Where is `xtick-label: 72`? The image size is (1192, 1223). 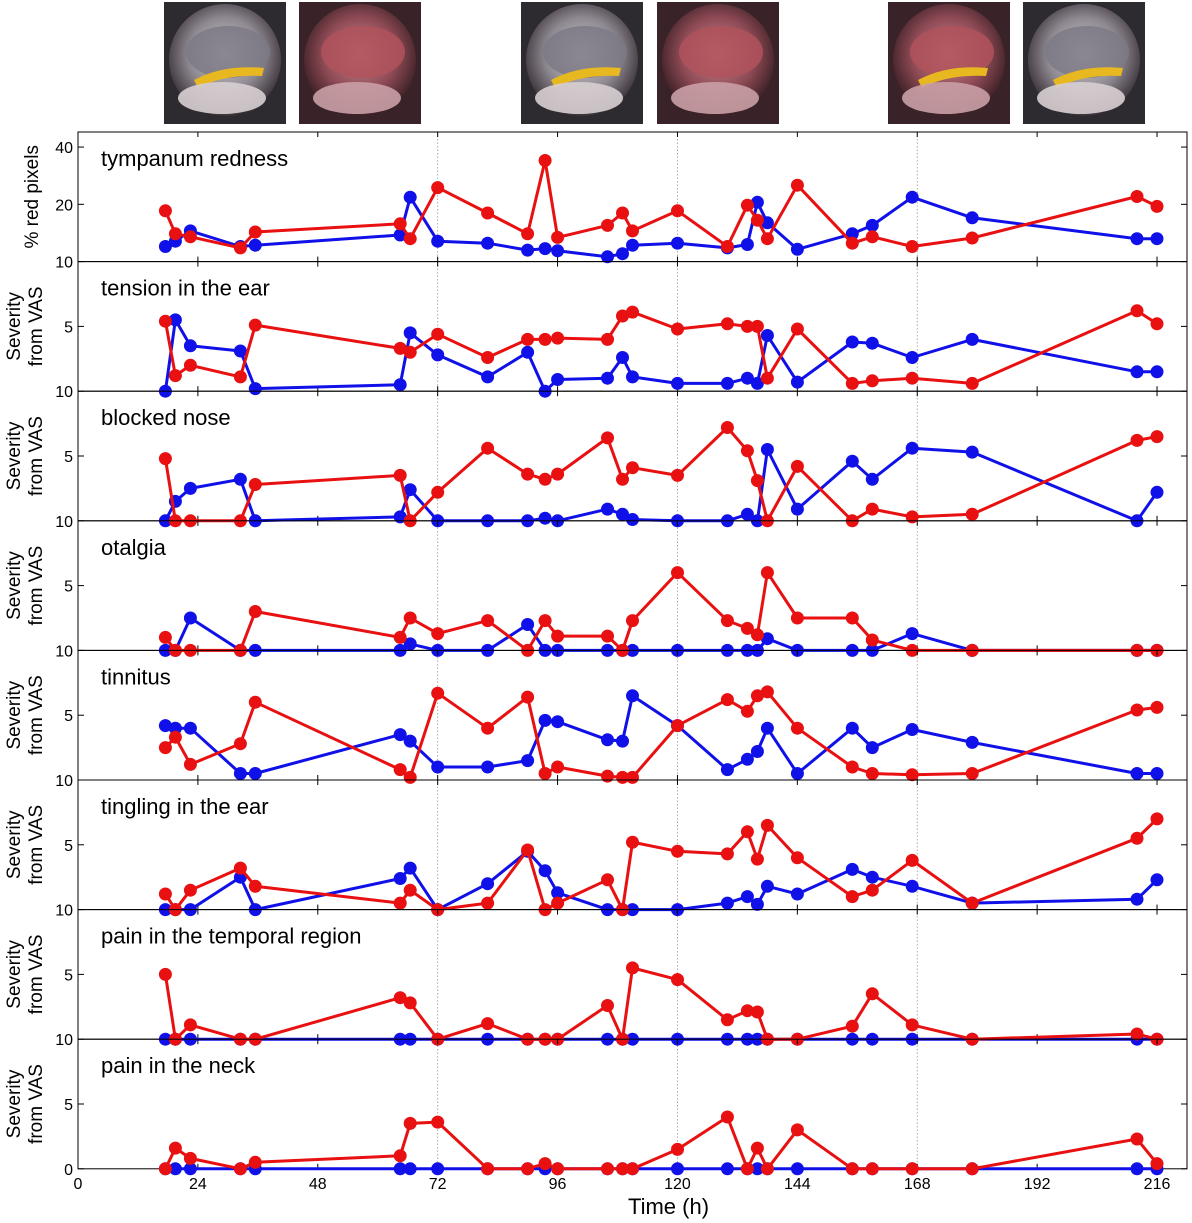
xtick-label: 72 is located at coordinates (438, 1184).